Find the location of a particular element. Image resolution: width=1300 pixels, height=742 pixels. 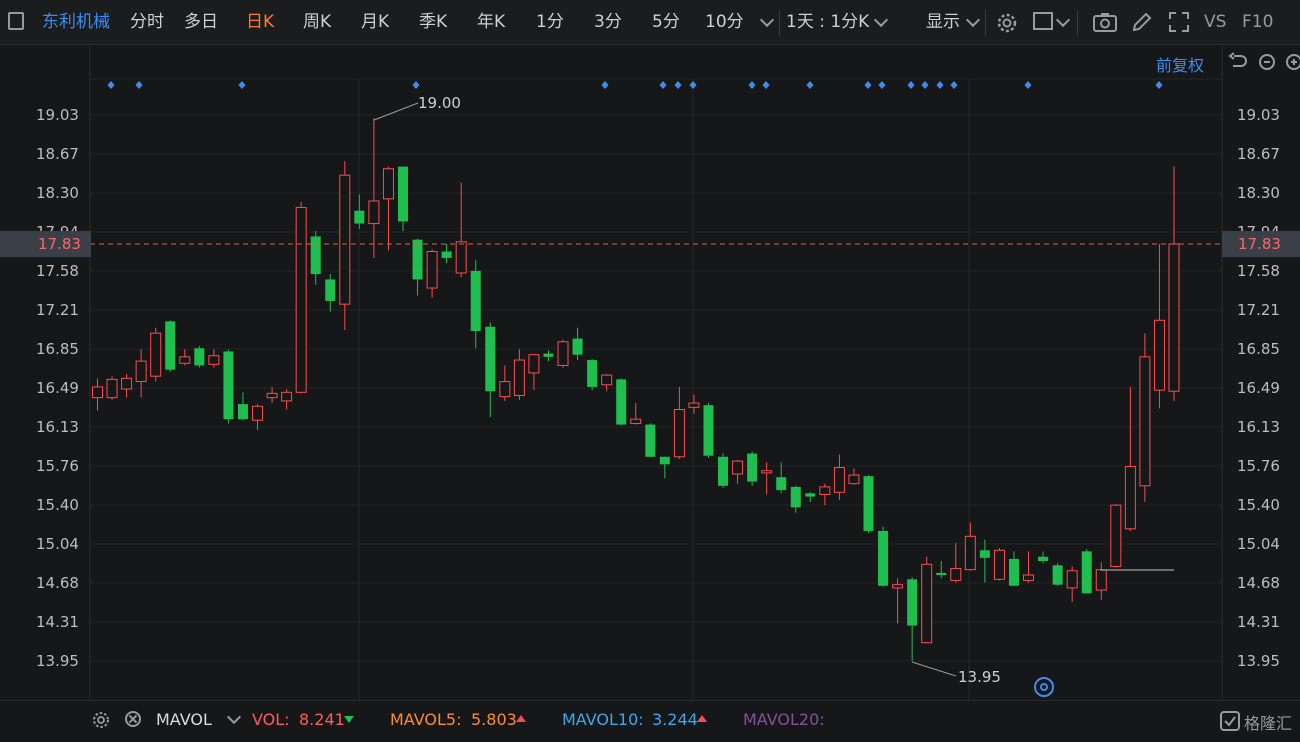

stock-name: 东利机械 is located at coordinates (76, 22).